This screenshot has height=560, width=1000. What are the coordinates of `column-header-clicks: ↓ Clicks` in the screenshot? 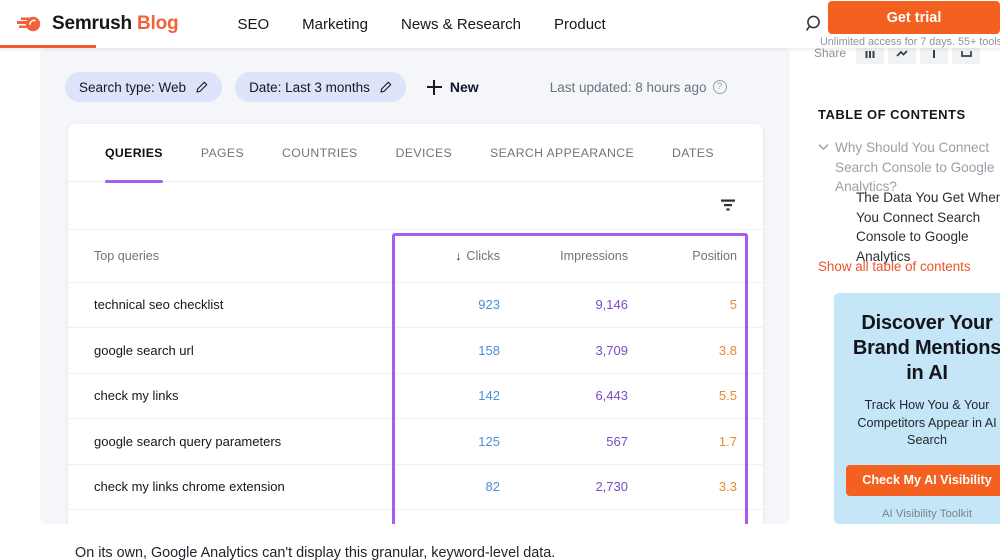 It's located at (457, 256).